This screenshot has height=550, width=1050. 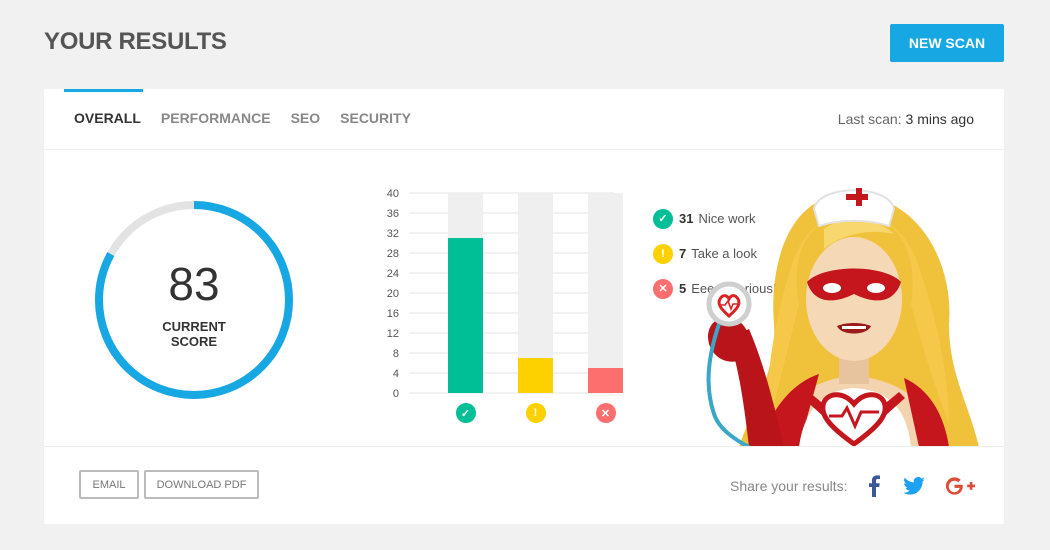 What do you see at coordinates (686, 218) in the screenshot?
I see `legend-count: 31` at bounding box center [686, 218].